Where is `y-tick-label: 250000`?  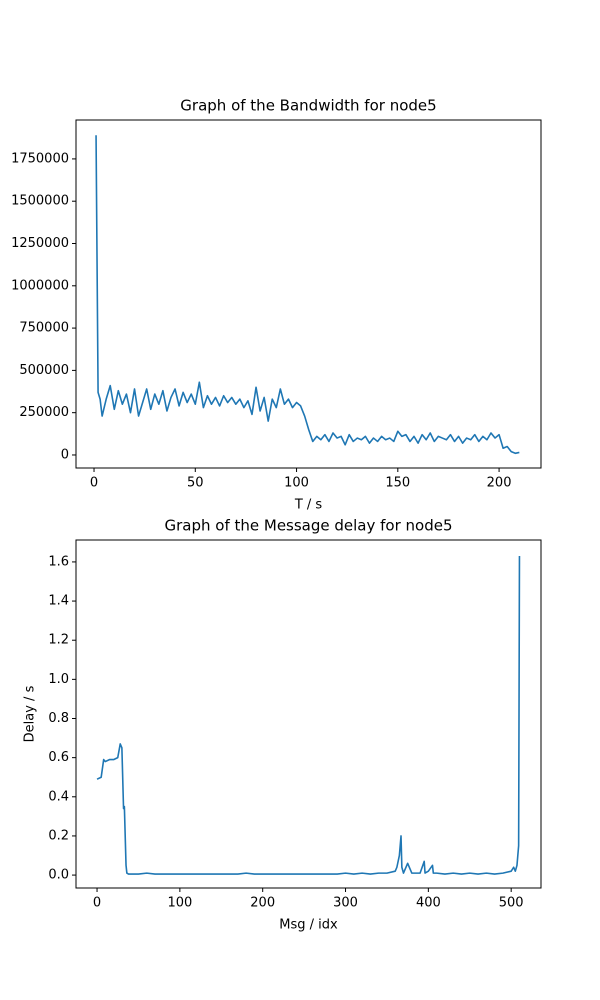
y-tick-label: 250000 is located at coordinates (44, 412).